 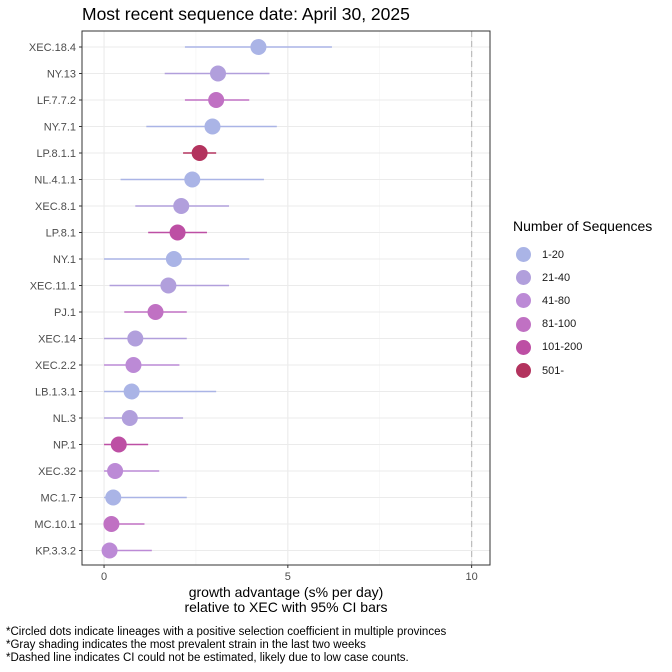 What do you see at coordinates (559, 324) in the screenshot?
I see `legend-label: 81-100` at bounding box center [559, 324].